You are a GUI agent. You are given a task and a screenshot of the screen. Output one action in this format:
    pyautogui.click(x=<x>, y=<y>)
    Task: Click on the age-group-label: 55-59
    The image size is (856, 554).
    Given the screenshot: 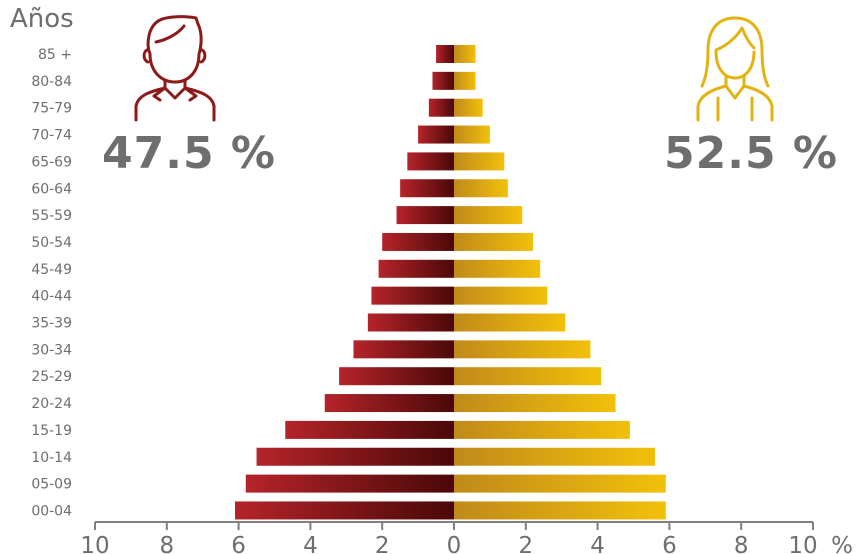 What is the action you would take?
    pyautogui.click(x=51, y=216)
    